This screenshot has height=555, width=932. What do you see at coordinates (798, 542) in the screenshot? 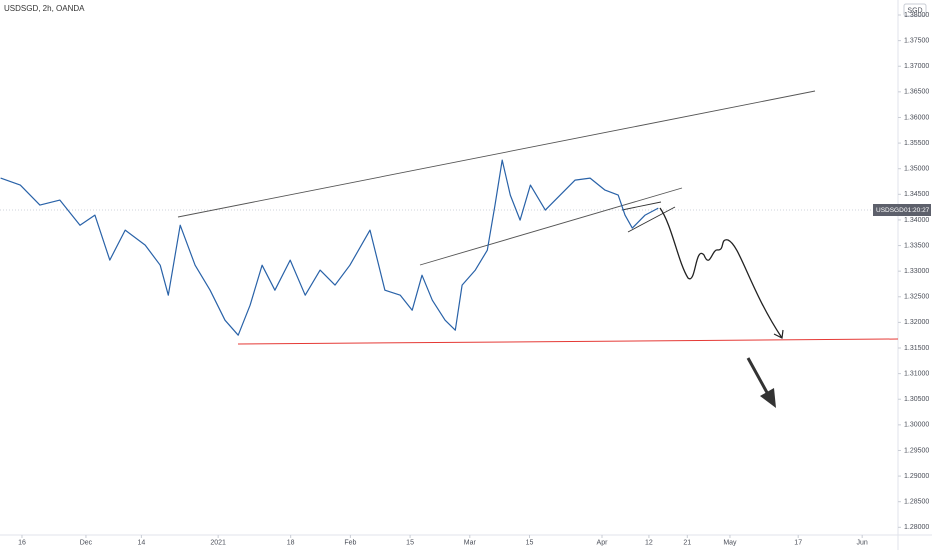
I see `x-tick-label: 17` at bounding box center [798, 542].